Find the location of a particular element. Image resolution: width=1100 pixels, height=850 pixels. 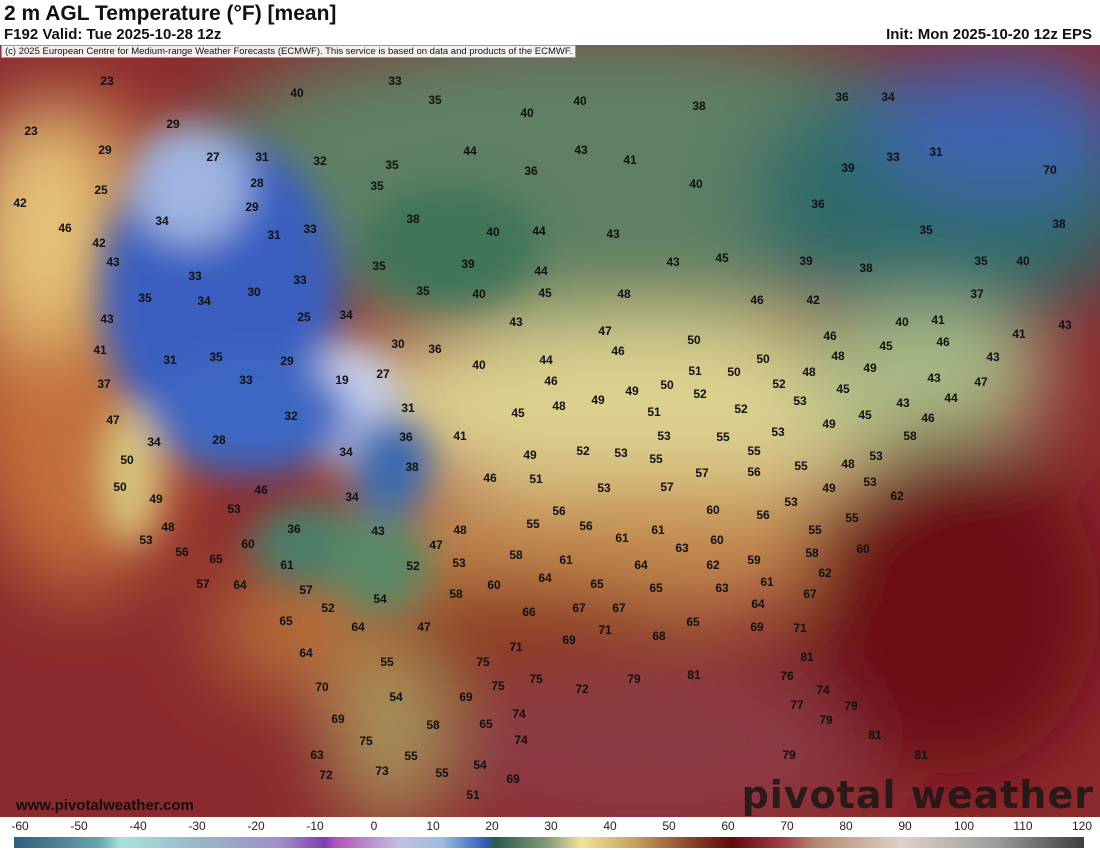

temperature-label: 55 is located at coordinates (801, 466).